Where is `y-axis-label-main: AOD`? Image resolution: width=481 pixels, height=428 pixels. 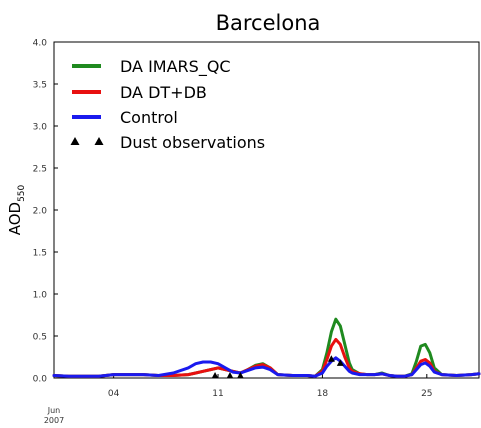 y-axis-label-main: AOD is located at coordinates (15, 218).